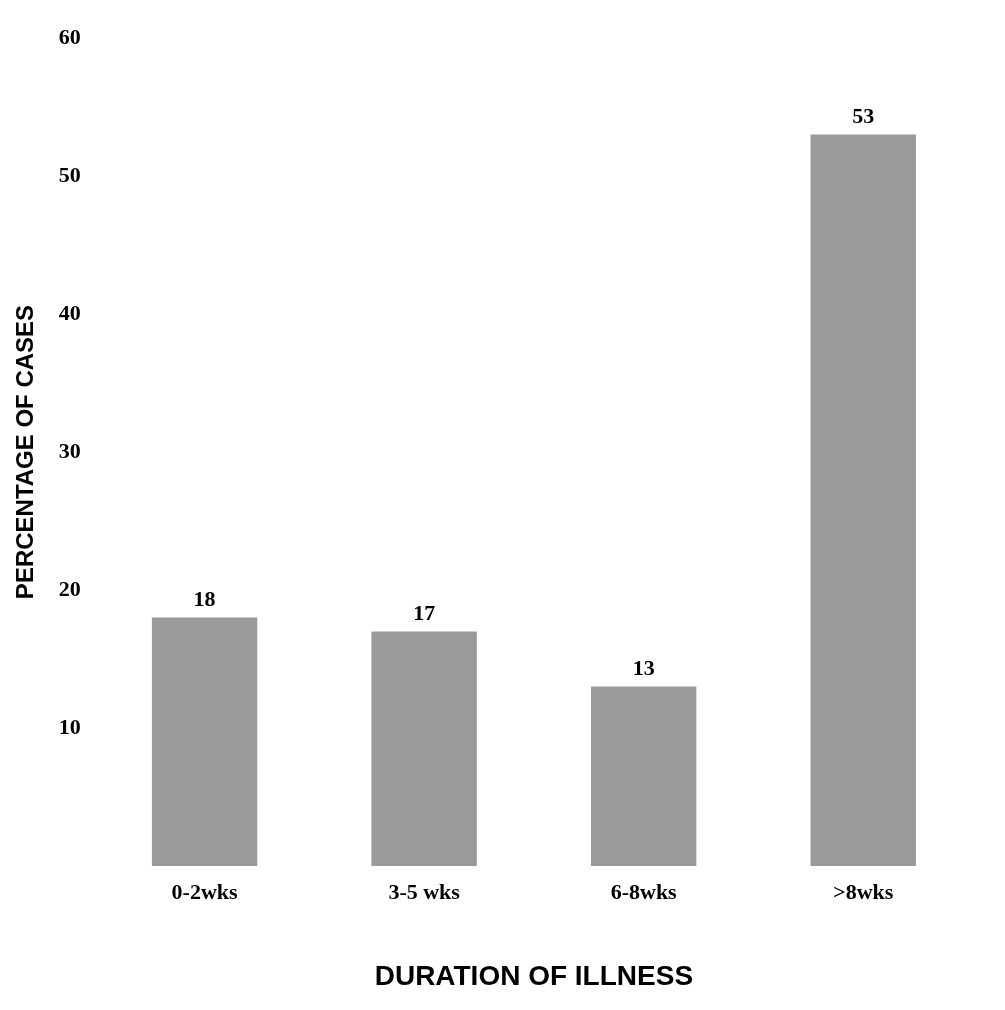 This screenshot has height=1010, width=1005. I want to click on y-tick-label: 40, so click(69, 312).